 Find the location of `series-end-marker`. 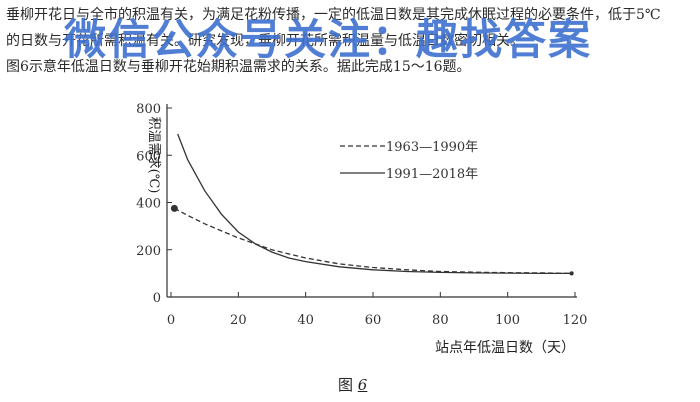

series-end-marker is located at coordinates (571, 273).